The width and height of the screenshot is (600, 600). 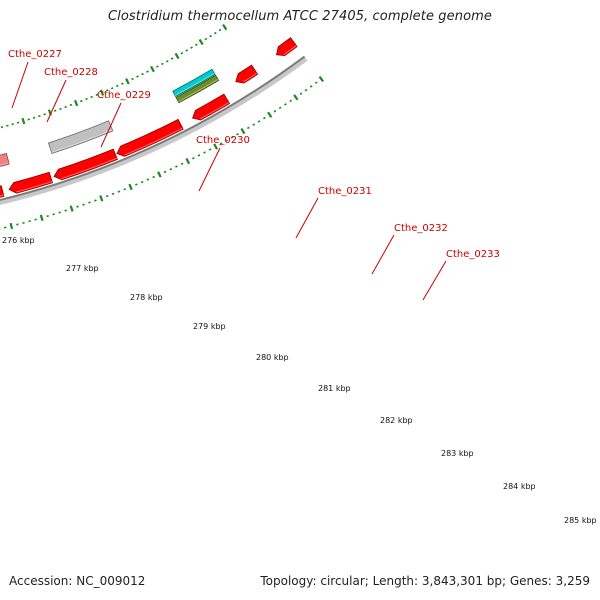 I want to click on kbp-scale-label: 282 kbp, so click(x=396, y=420).